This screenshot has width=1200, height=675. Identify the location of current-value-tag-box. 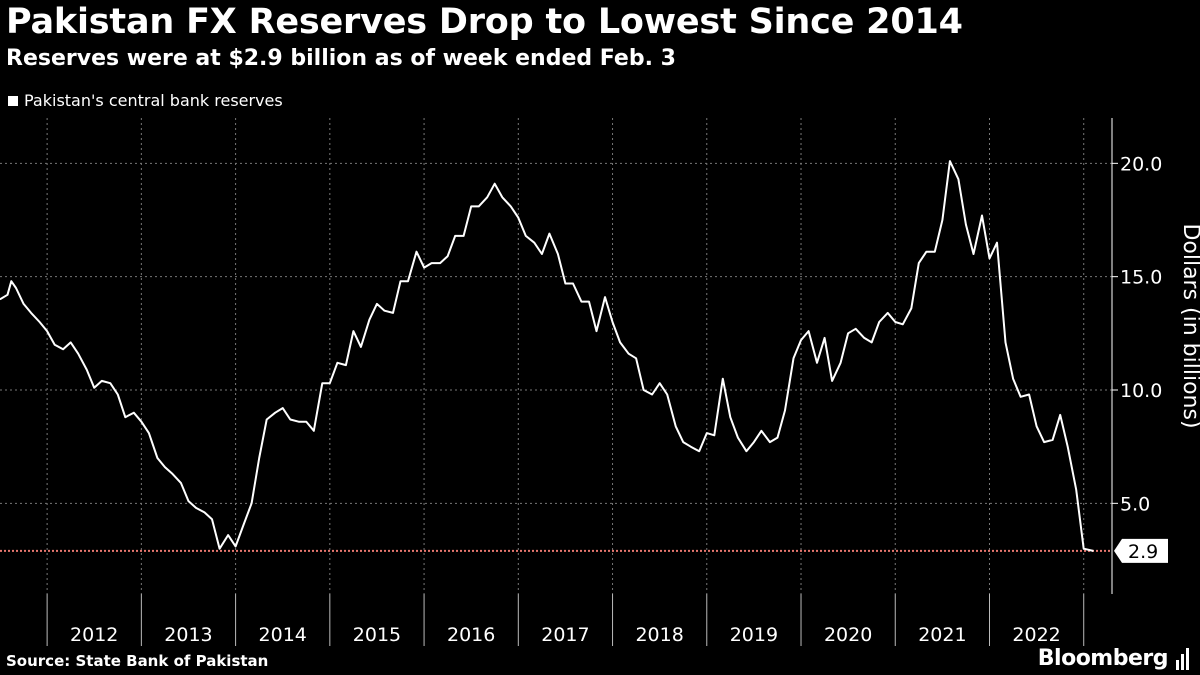
(1141, 550).